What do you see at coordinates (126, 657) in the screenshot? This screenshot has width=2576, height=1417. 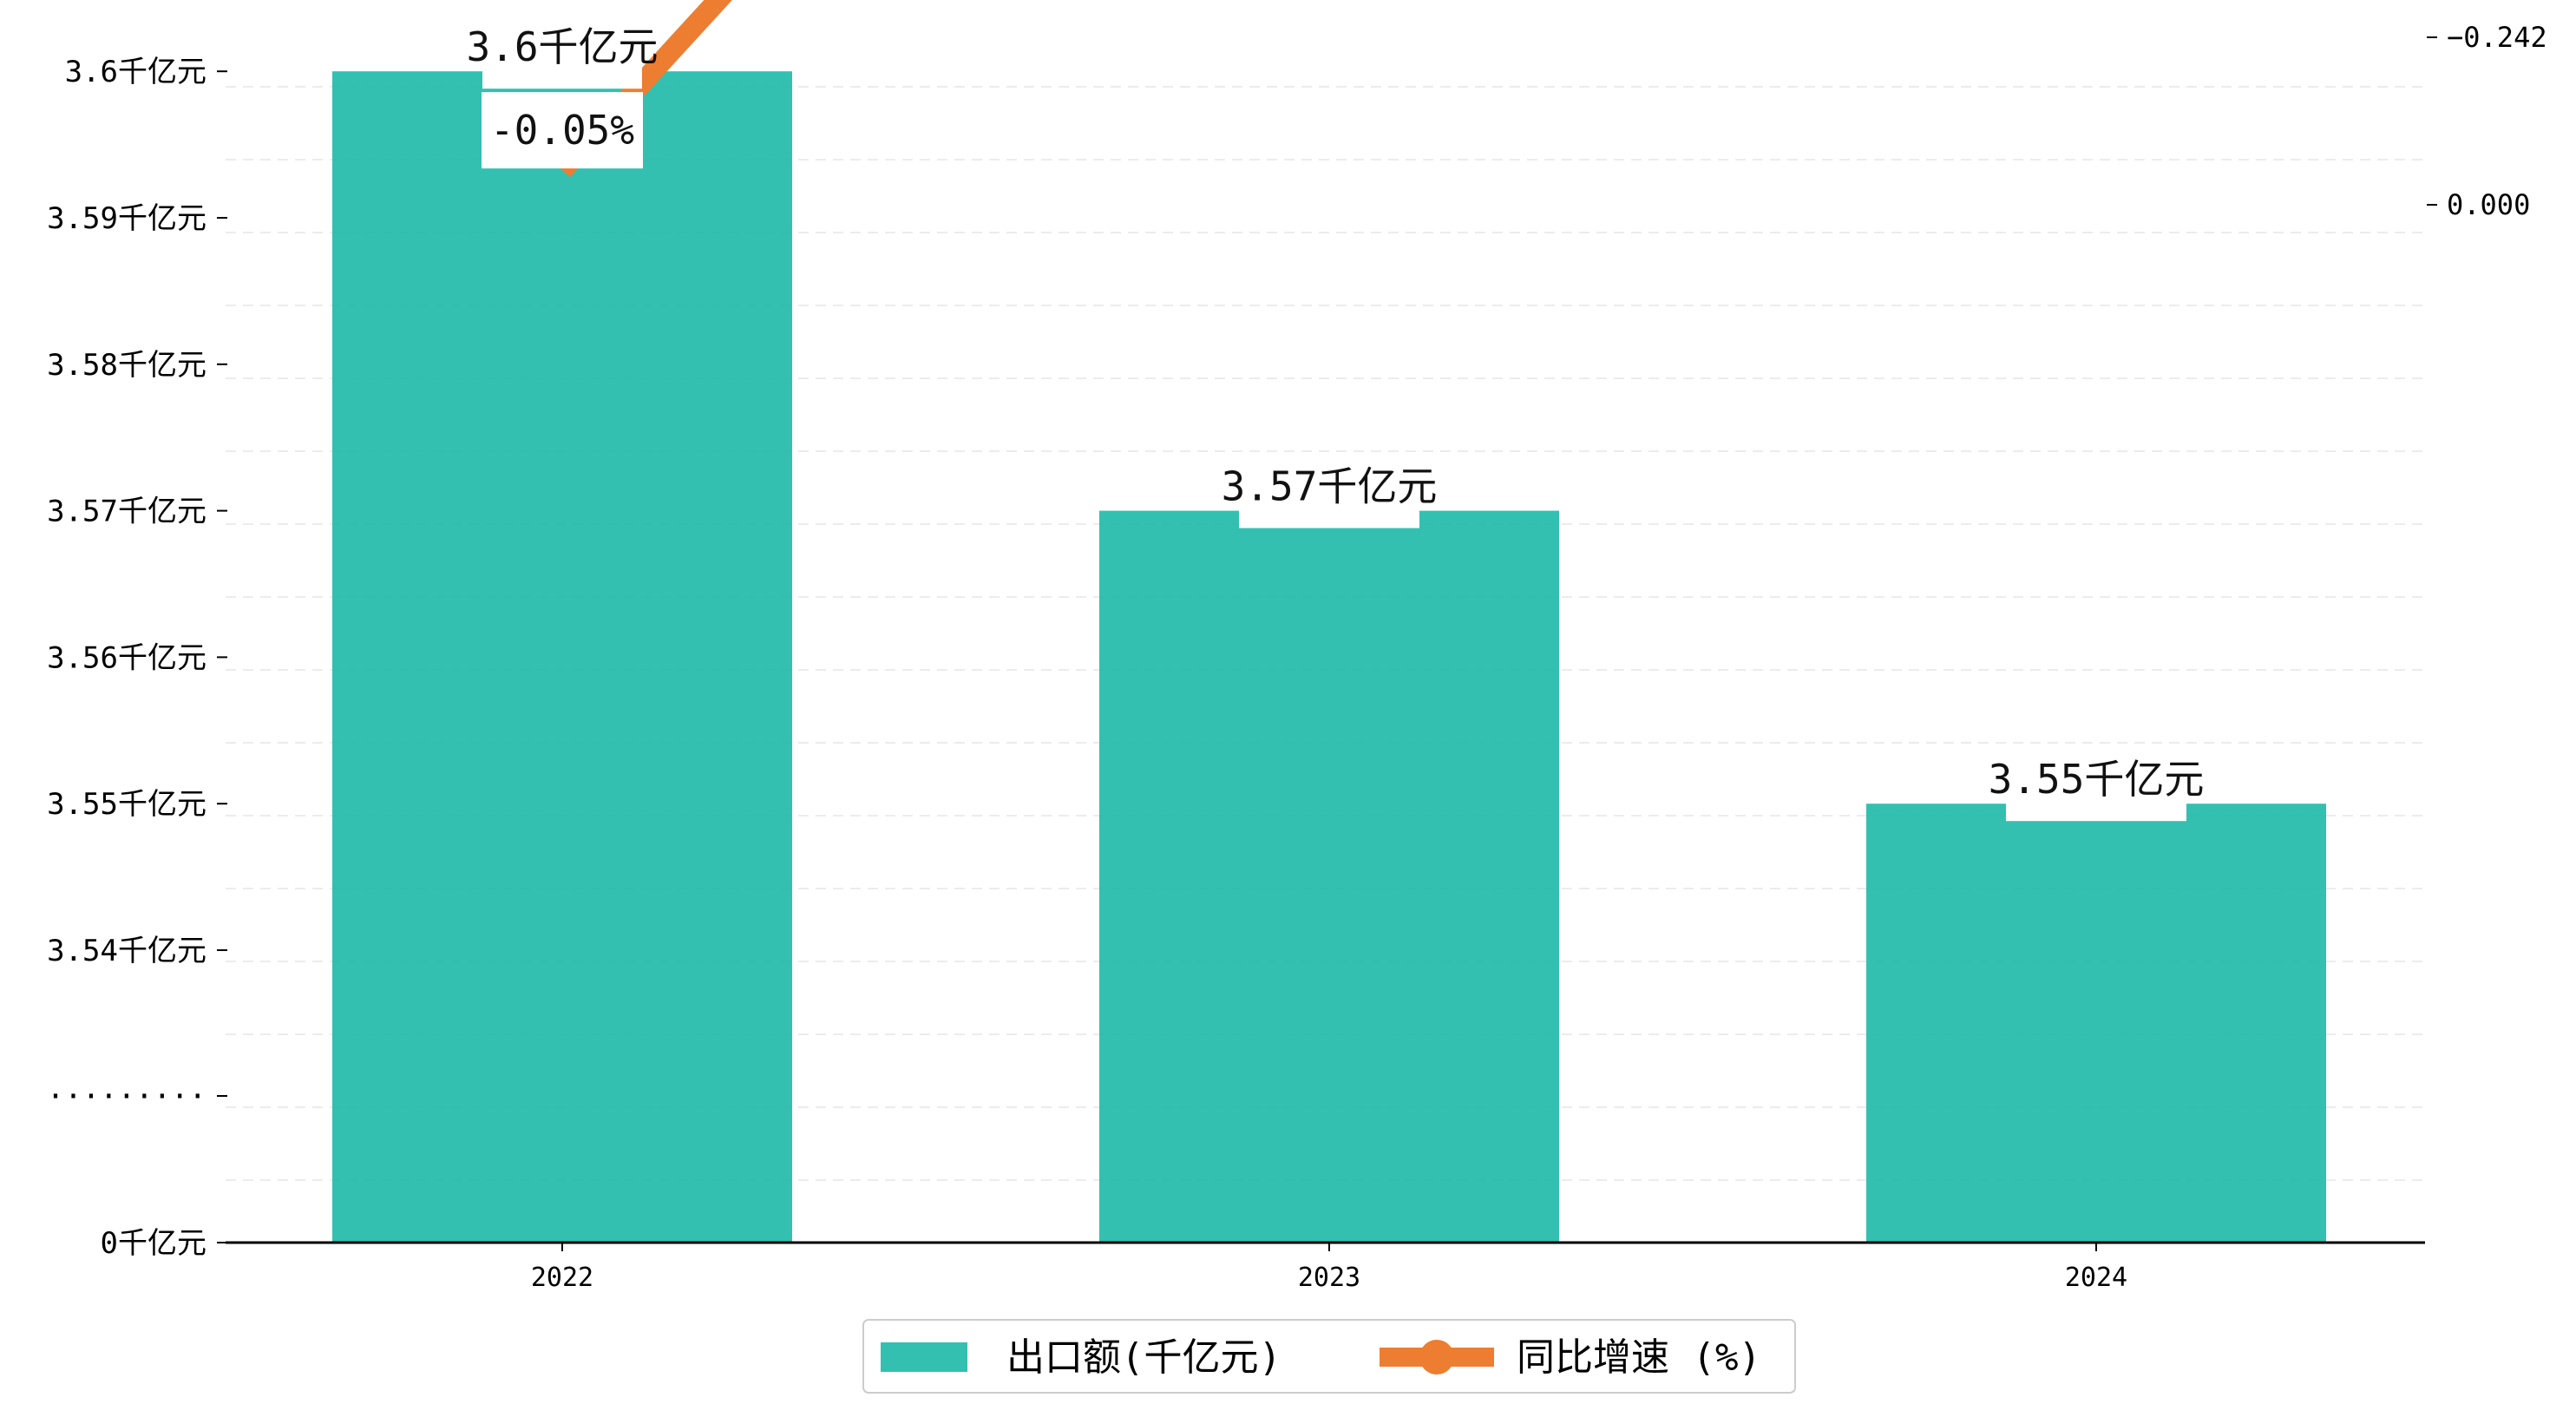 I see `y-left-tick-label: 3.56千亿元` at bounding box center [126, 657].